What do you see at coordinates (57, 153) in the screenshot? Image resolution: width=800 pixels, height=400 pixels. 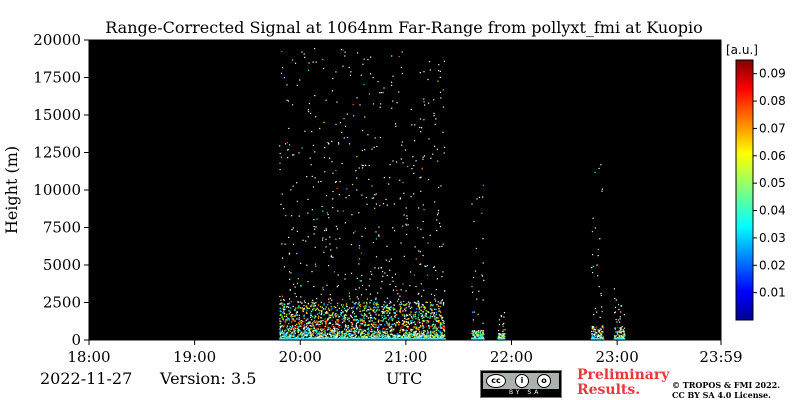 I see `y-tick-label: 12500` at bounding box center [57, 153].